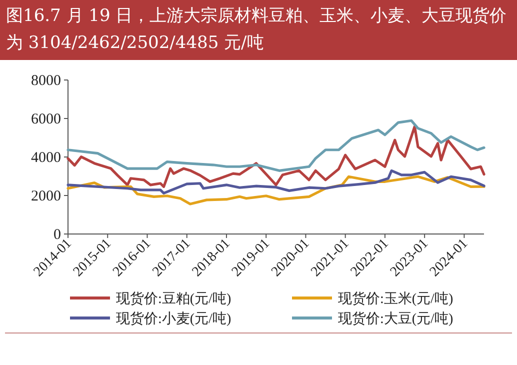  Describe the element at coordinates (46, 196) in the screenshot. I see `y-tick-label: 2000` at that location.